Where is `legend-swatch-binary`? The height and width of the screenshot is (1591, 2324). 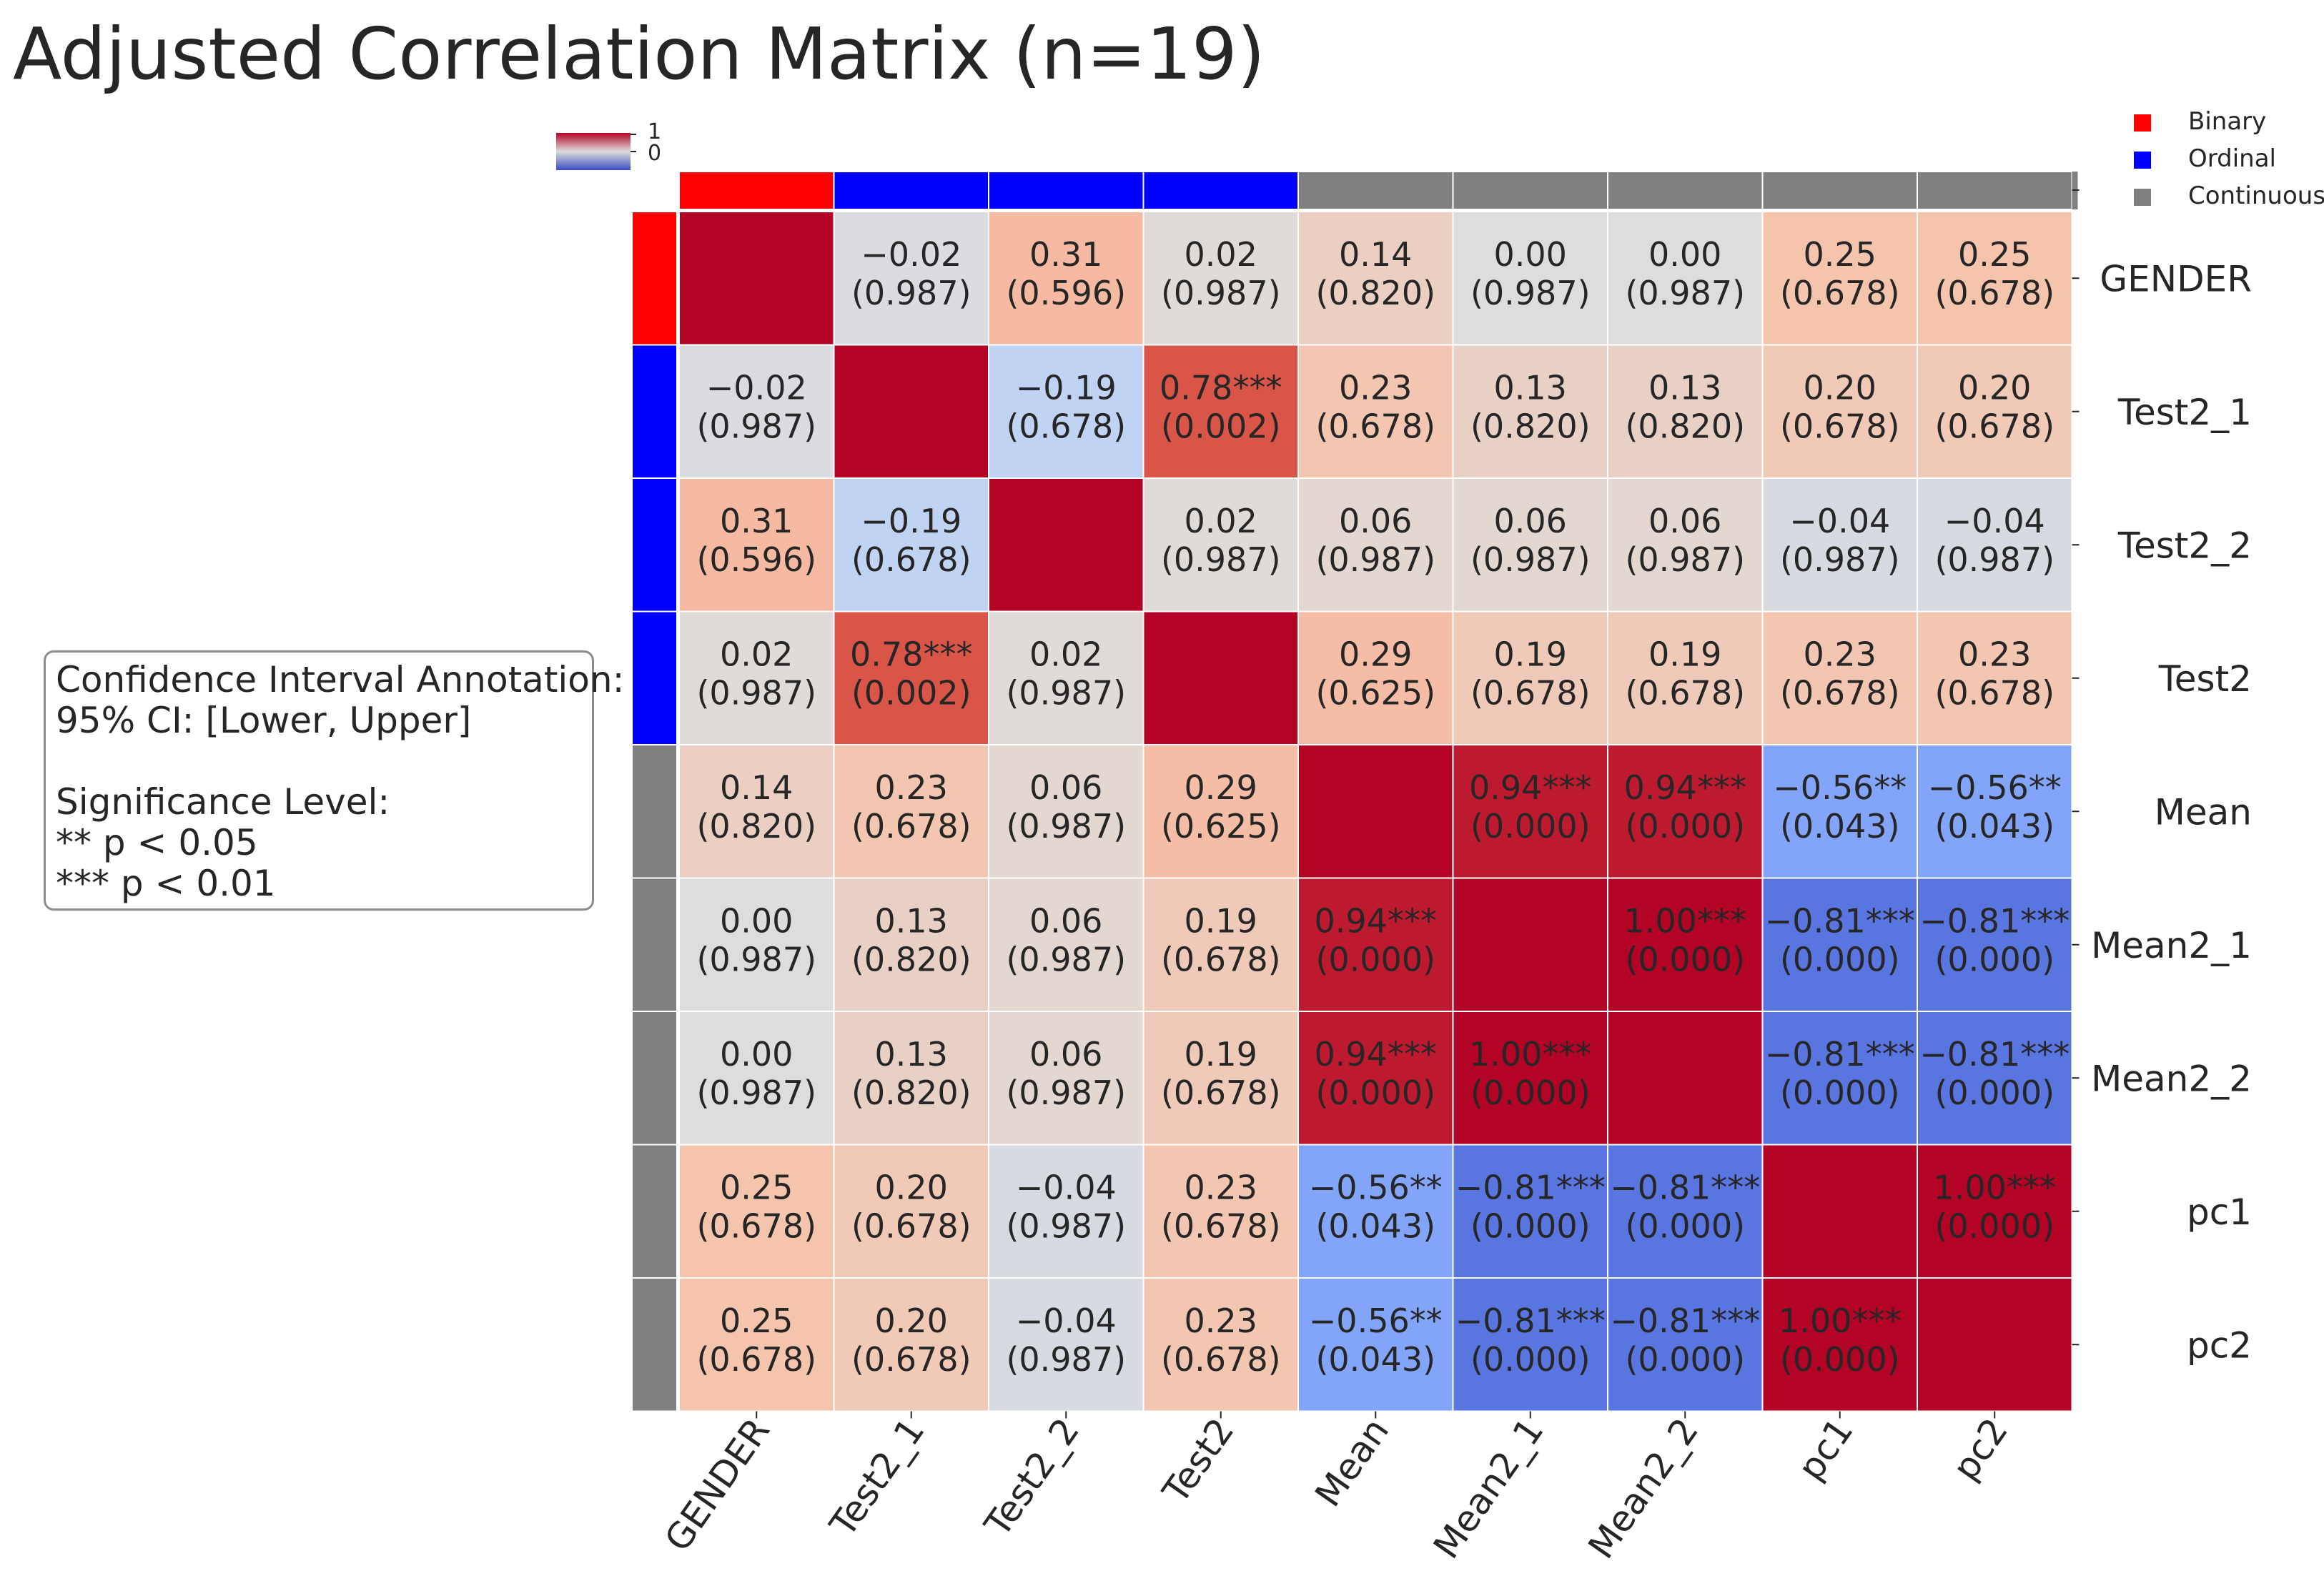
legend-swatch-binary is located at coordinates (2142, 123).